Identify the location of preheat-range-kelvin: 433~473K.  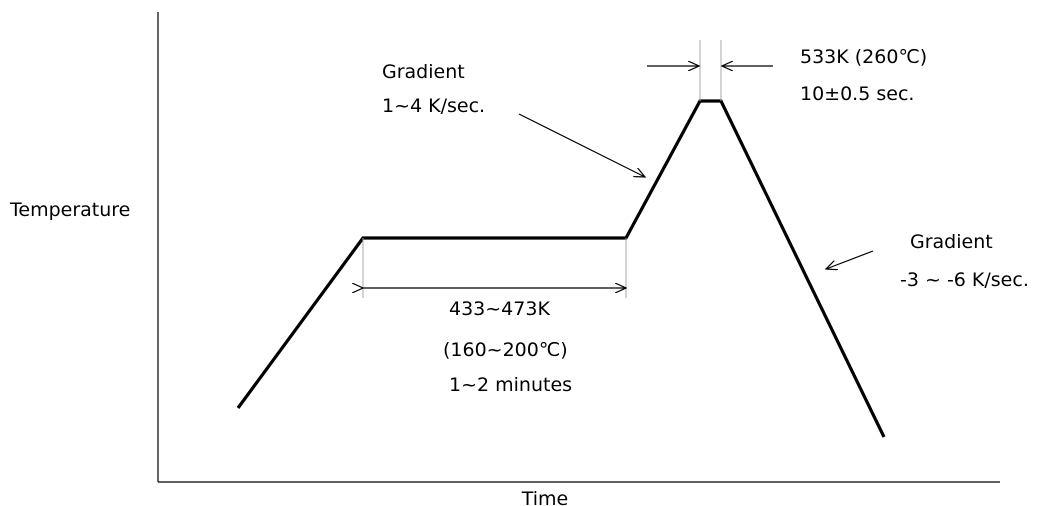
(499, 309).